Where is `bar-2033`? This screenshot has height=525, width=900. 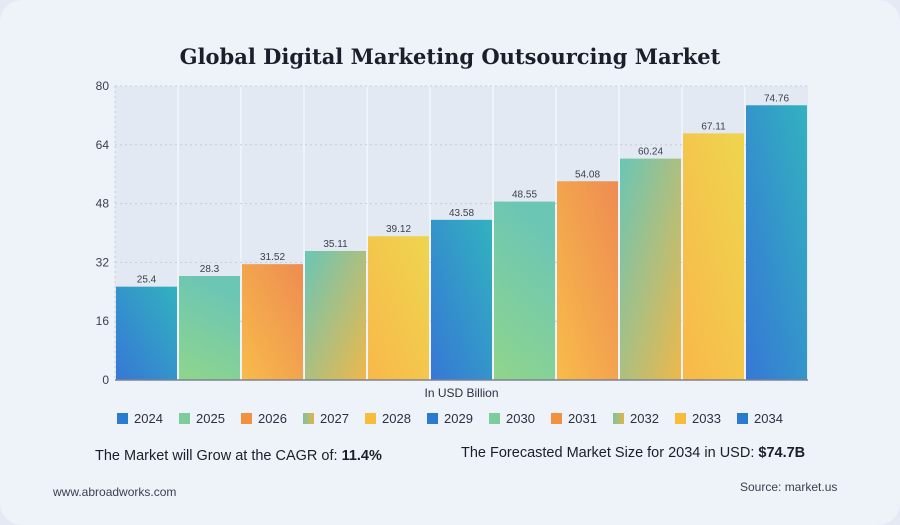
bar-2033 is located at coordinates (713, 256).